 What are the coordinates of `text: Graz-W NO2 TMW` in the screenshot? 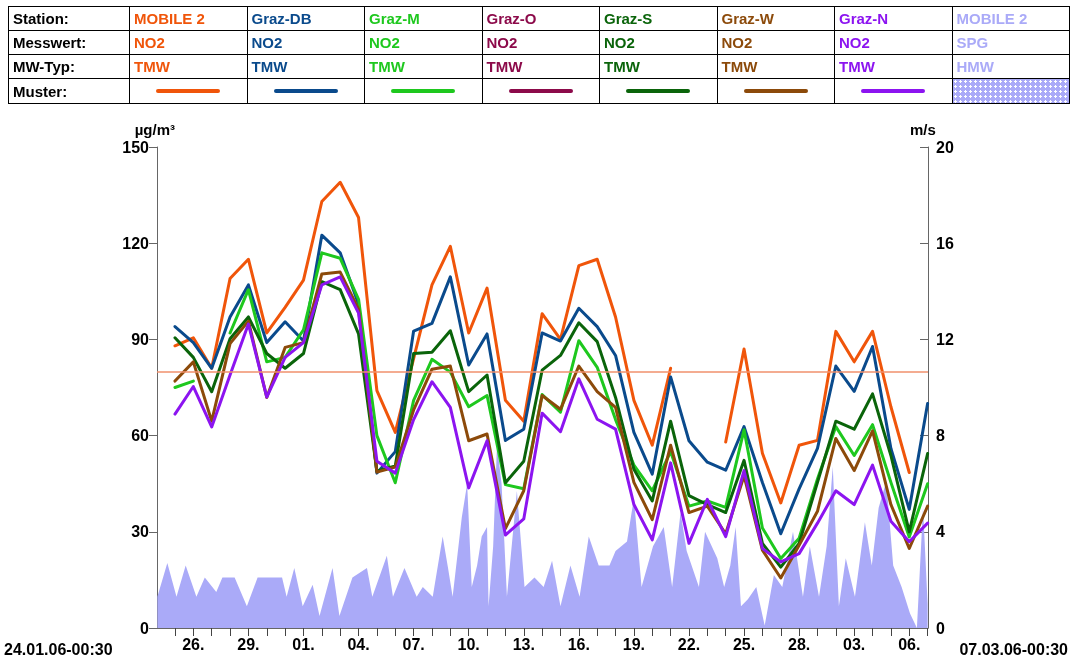 It's located at (775, 42).